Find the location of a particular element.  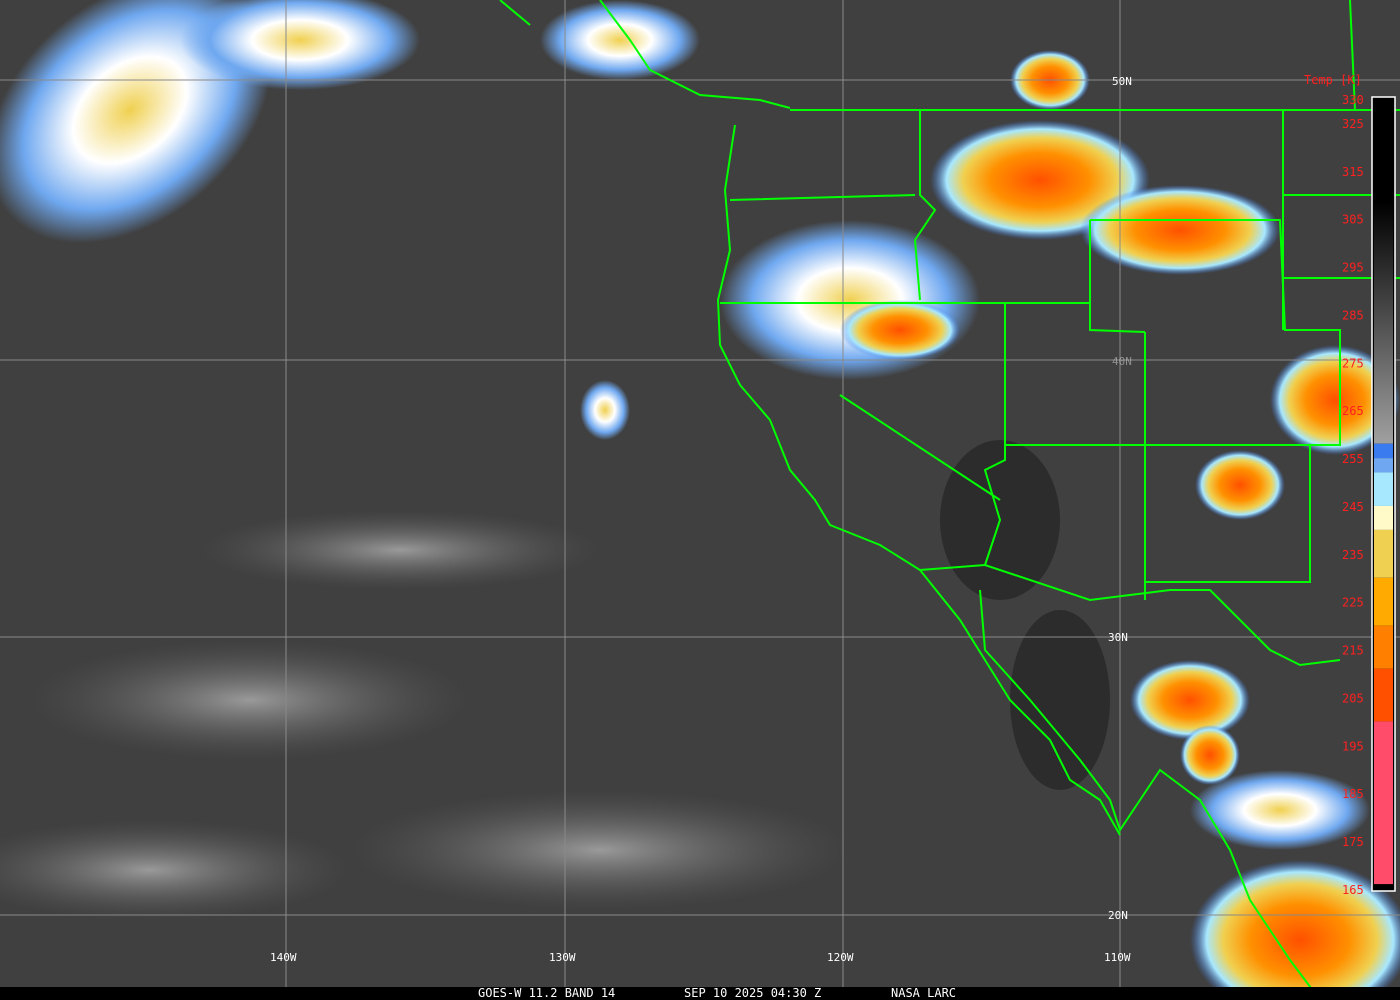

colorbar-tick-label: 215 is located at coordinates (1353, 651).